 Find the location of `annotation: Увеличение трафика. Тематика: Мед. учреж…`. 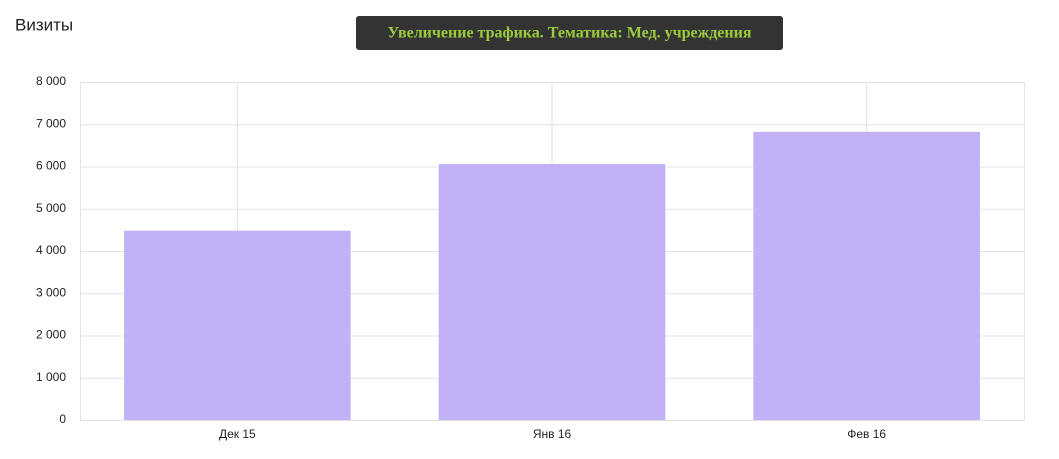

annotation: Увеличение трафика. Тематика: Мед. учреж… is located at coordinates (570, 33).